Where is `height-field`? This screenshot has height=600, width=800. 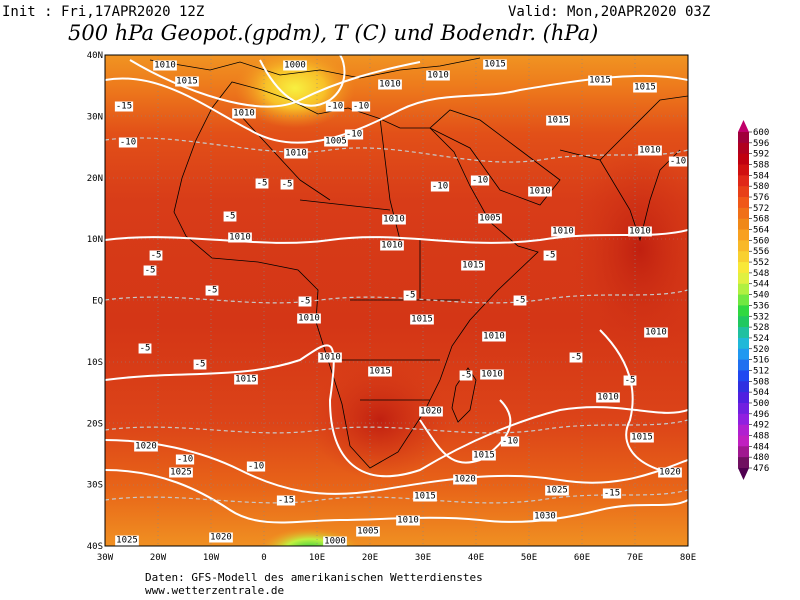
height-field is located at coordinates (310, 537).